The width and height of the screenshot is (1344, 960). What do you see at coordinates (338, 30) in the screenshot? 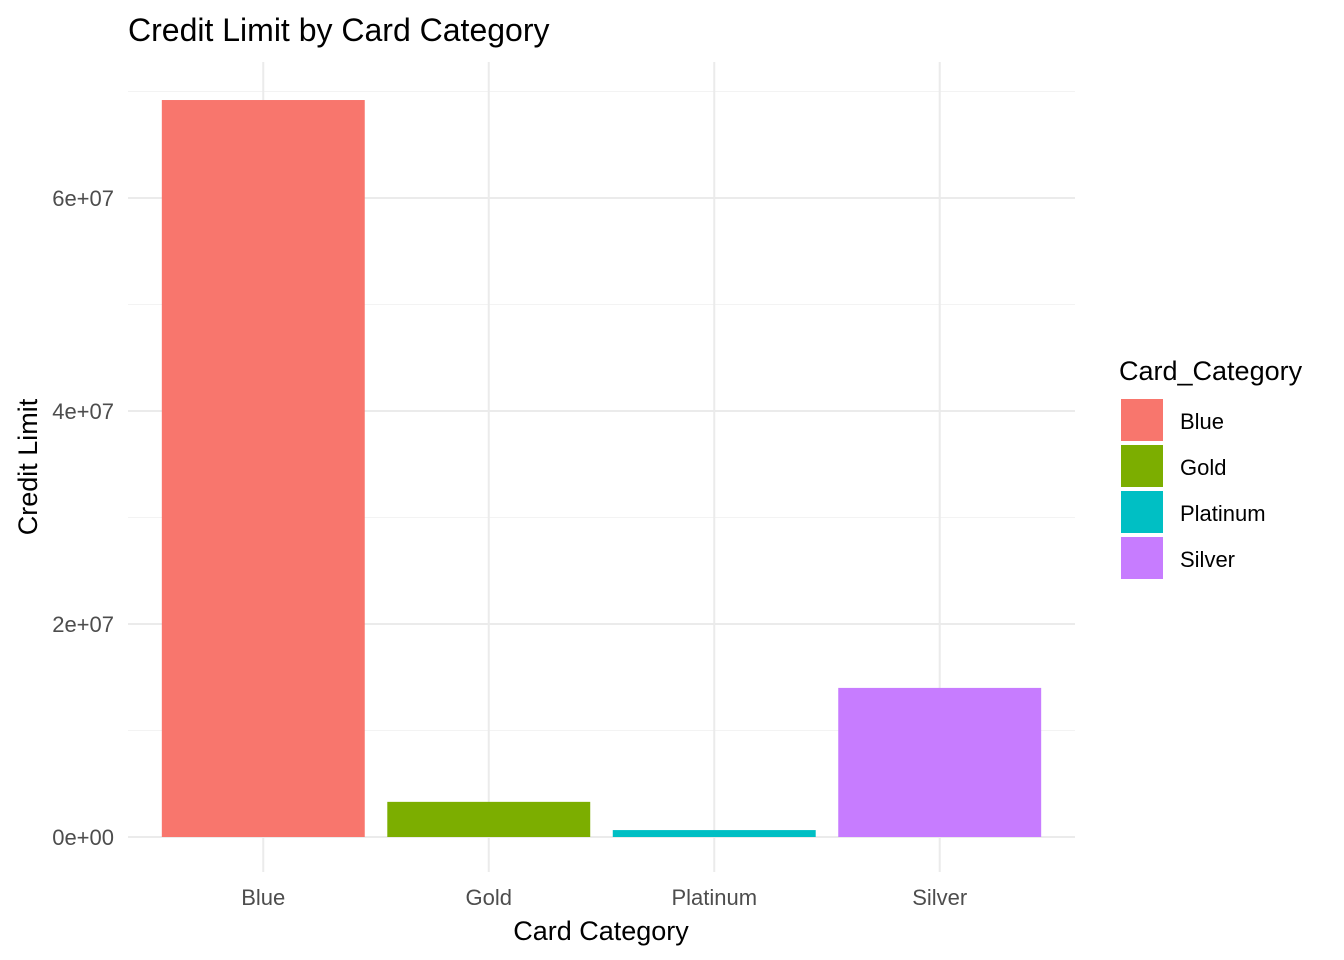
I see `chart-title: Credit Limit by Card Category` at bounding box center [338, 30].